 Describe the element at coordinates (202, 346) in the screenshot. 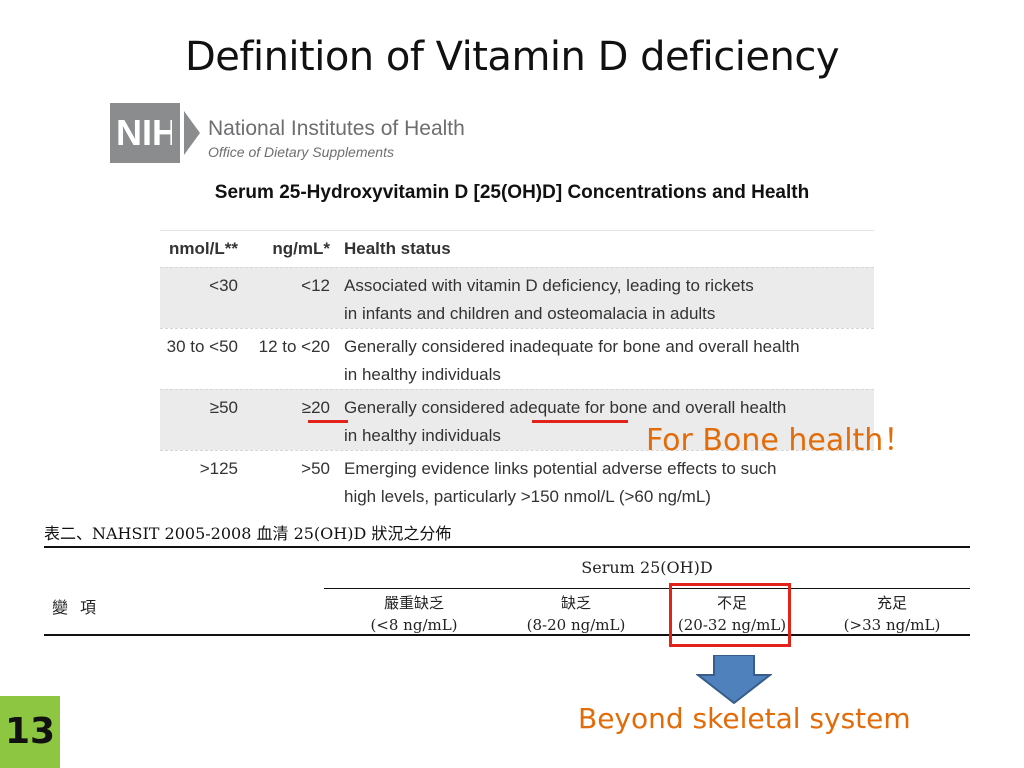

I see `cell-nmol: 30 to <50` at that location.